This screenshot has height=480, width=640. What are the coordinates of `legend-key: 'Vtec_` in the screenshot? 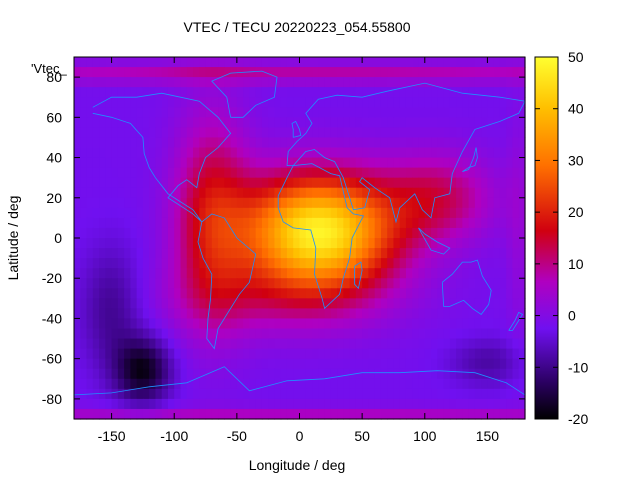 It's located at (49, 68).